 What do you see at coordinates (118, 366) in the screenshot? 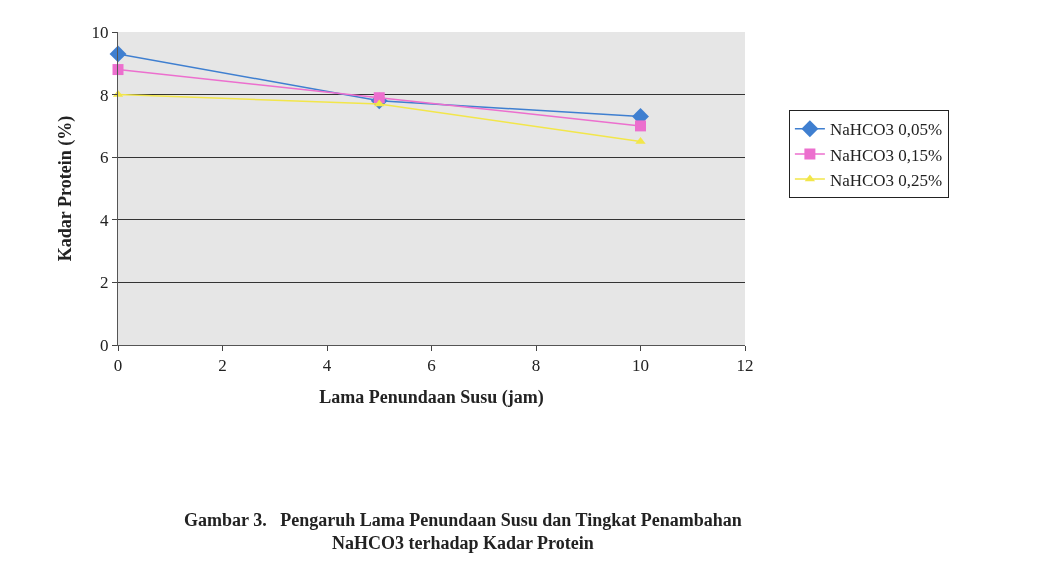
I see `x-tick-label: 0` at bounding box center [118, 366].